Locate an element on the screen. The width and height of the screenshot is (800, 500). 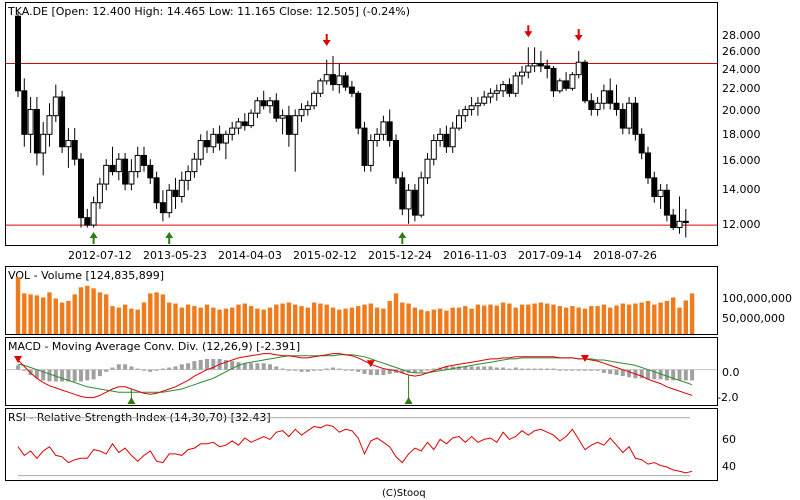
date-tick: 2018-07-26 is located at coordinates (625, 255).